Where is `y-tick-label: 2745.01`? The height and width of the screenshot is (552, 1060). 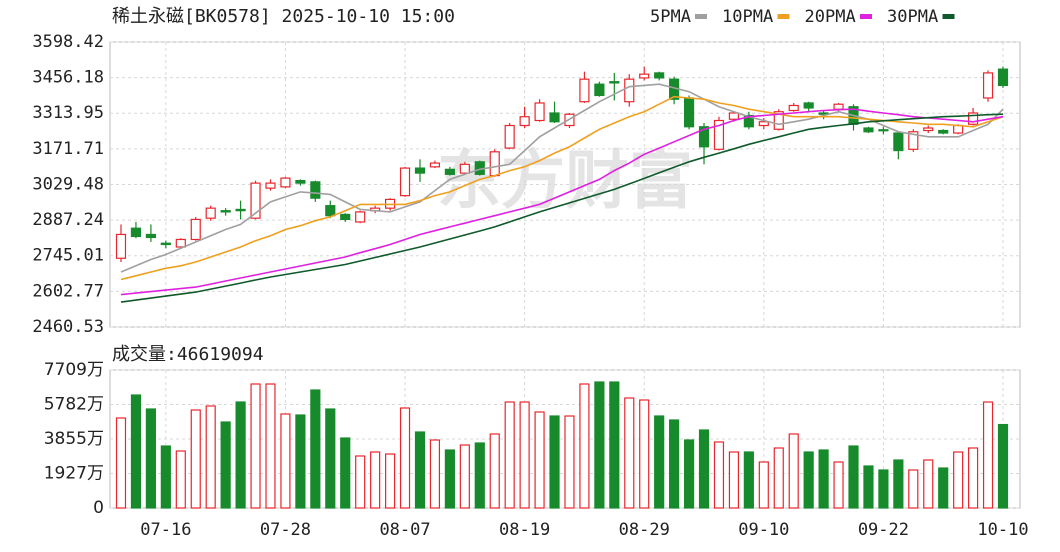 y-tick-label: 2745.01 is located at coordinates (68, 256).